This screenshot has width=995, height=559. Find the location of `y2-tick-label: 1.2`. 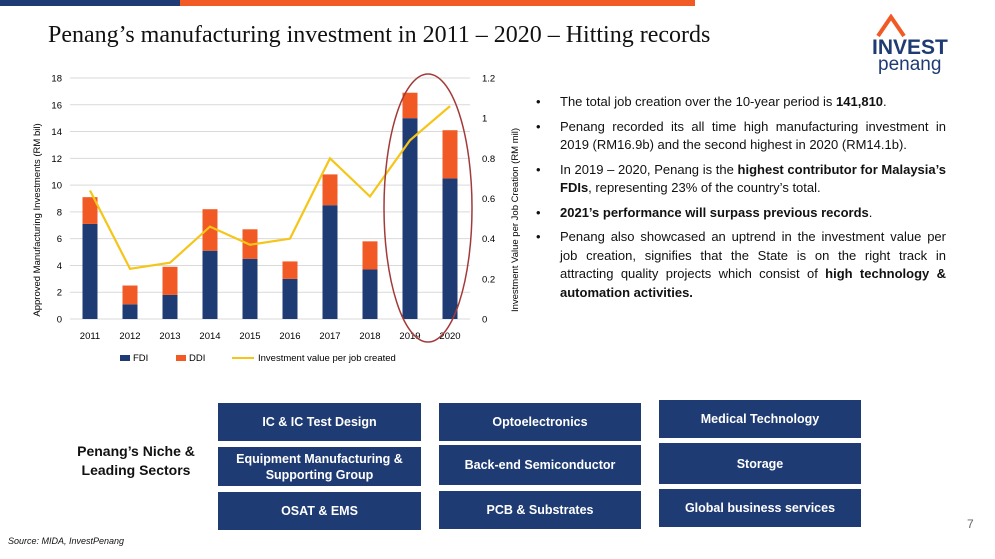

y2-tick-label: 1.2 is located at coordinates (488, 79).